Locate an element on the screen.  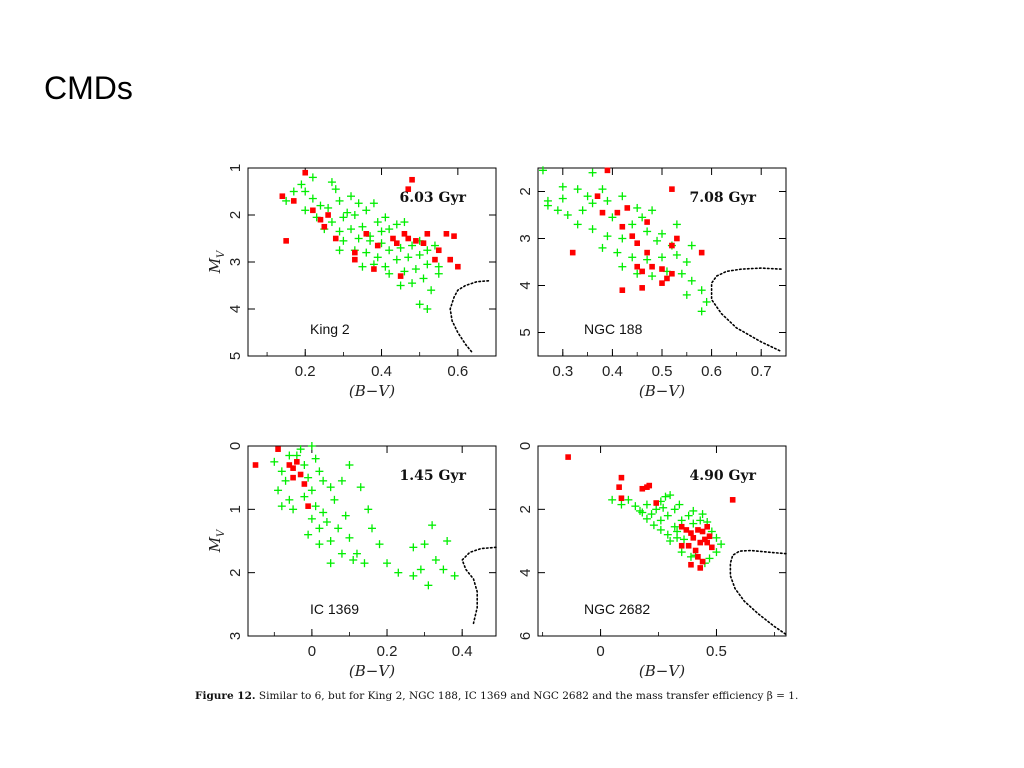
y-tick-label: 3 is located at coordinates (525, 238).